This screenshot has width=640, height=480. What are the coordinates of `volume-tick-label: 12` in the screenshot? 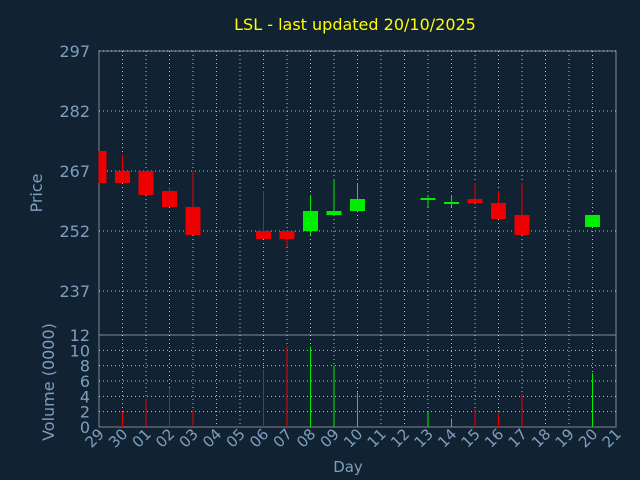 It's located at (80, 335).